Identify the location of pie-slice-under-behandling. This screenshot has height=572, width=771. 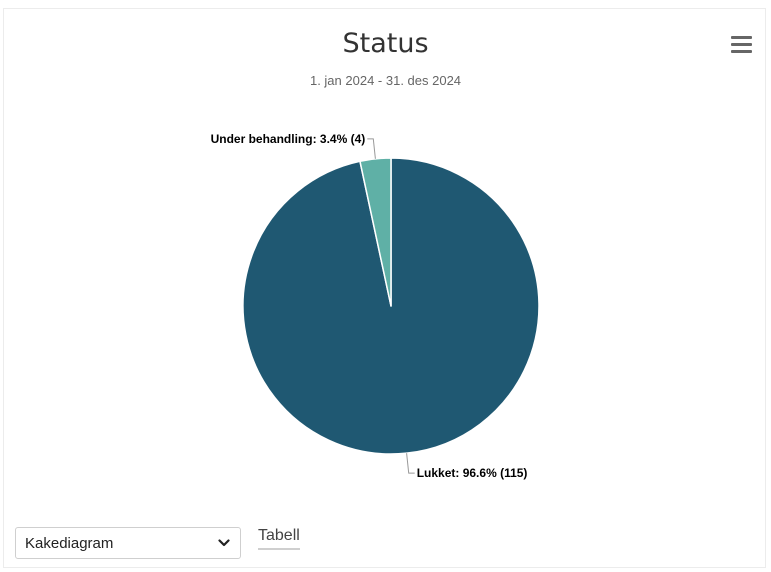
(375, 232).